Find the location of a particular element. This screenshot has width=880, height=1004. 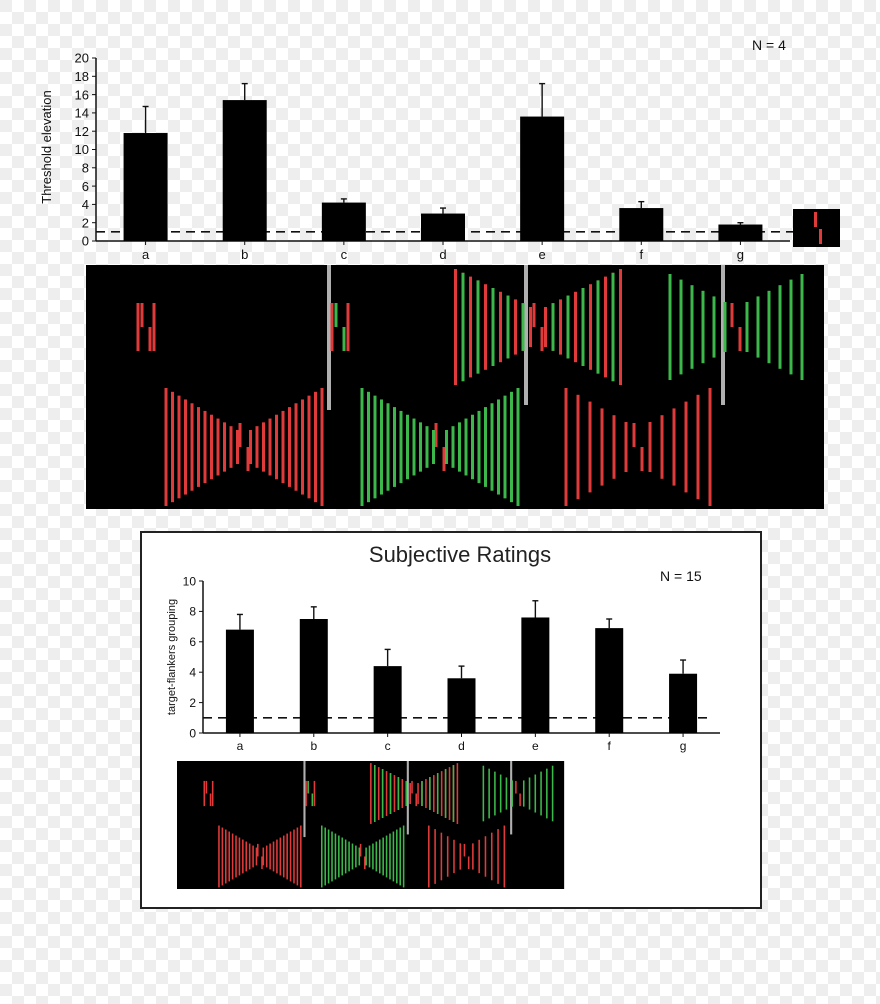

y-tick-label: 4 is located at coordinates (85, 204).